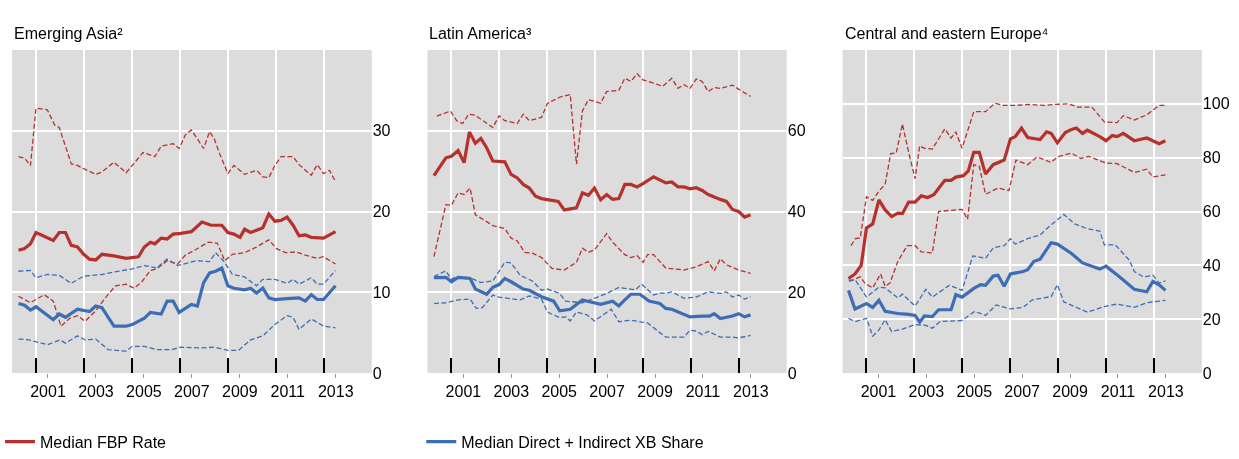 Image resolution: width=1239 pixels, height=459 pixels. I want to click on chart-title: Latin America³, so click(480, 33).